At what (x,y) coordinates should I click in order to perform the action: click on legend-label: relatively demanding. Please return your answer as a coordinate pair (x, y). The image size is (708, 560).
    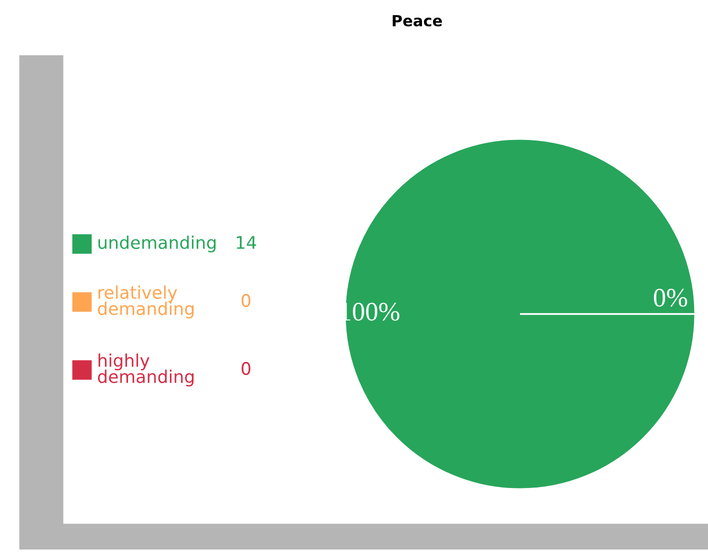
    Looking at the image, I should click on (146, 302).